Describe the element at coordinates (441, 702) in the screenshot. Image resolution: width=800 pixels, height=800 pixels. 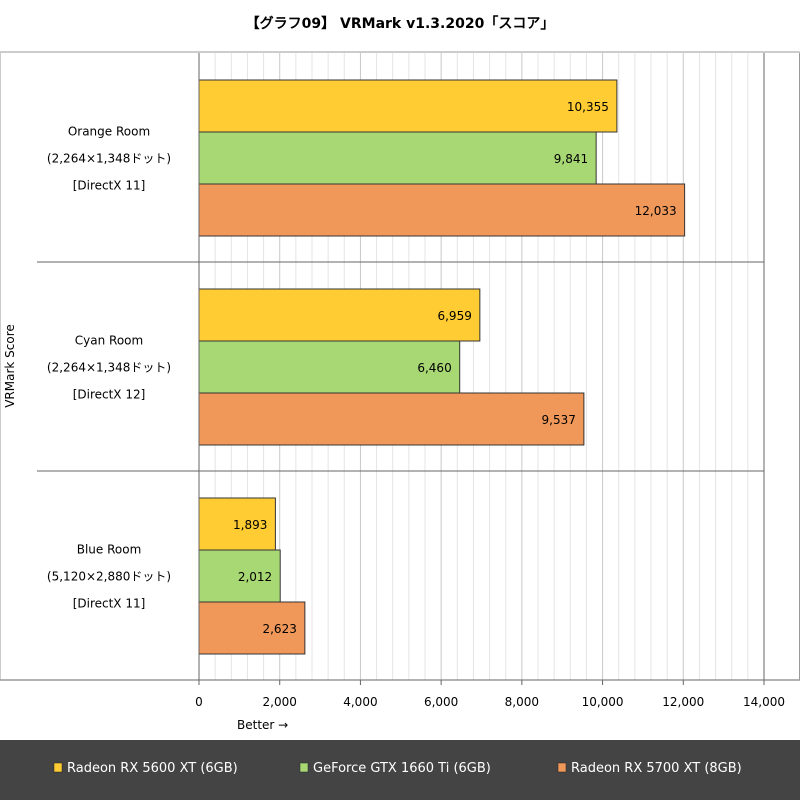
I see `x-tick-label: 6,000` at that location.